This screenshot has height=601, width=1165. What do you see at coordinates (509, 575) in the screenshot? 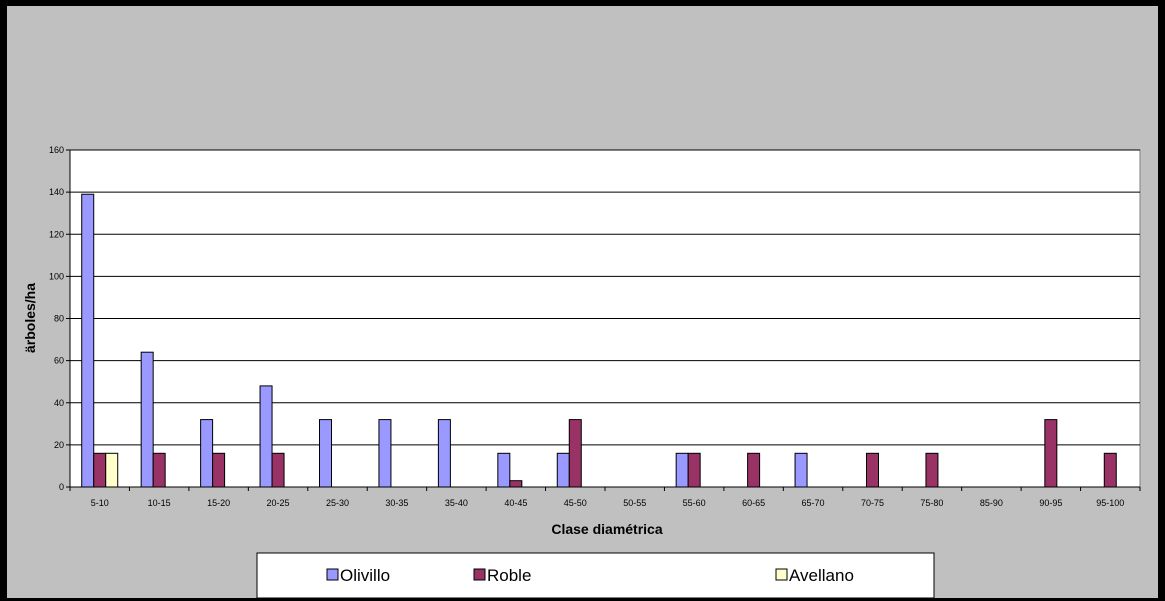
I see `legend-label-roble: Roble` at bounding box center [509, 575].